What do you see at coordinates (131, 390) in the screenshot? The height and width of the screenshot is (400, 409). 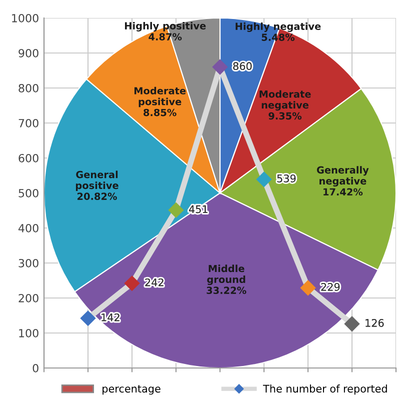 I see `slice-label: percentage` at bounding box center [131, 390].